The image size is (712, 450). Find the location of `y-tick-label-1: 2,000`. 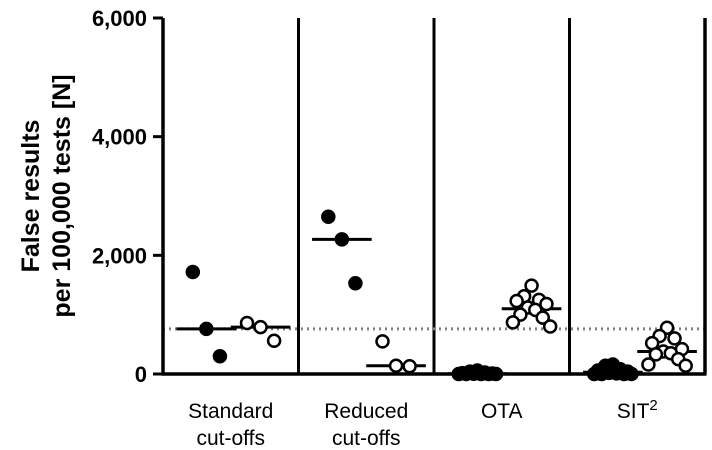

y-tick-label-1: 2,000 is located at coordinates (119, 255).